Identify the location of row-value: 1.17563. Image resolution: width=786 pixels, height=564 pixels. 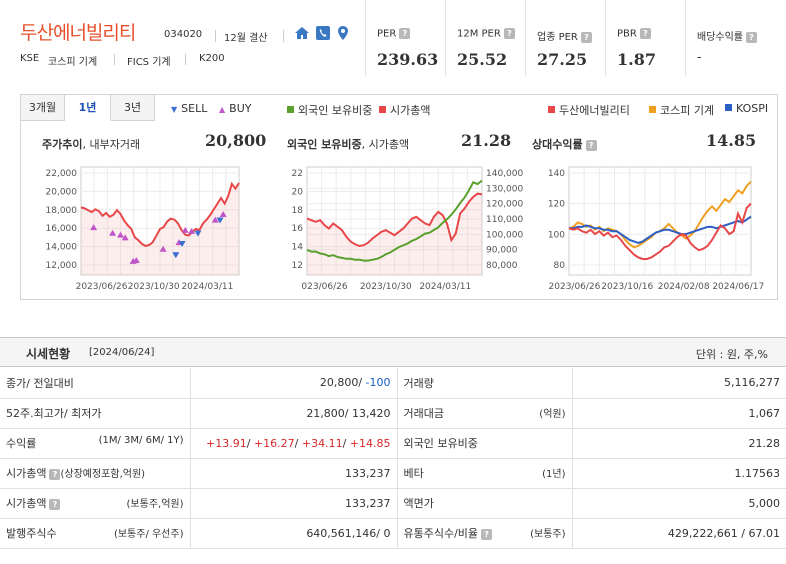
(679, 473).